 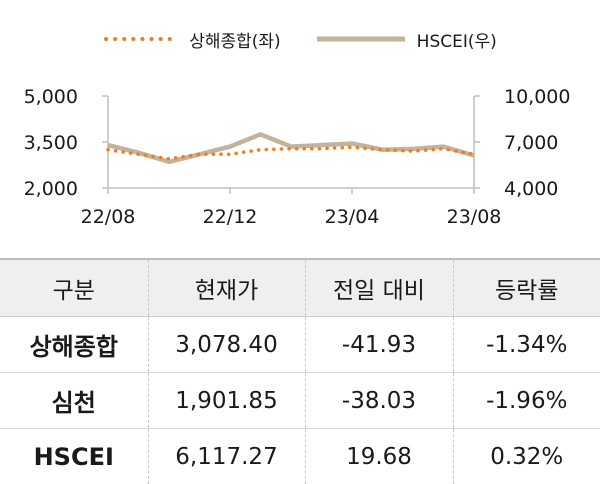 I want to click on table-row: 심천 1,901.85 -38.03 -1.96%, so click(x=300, y=401).